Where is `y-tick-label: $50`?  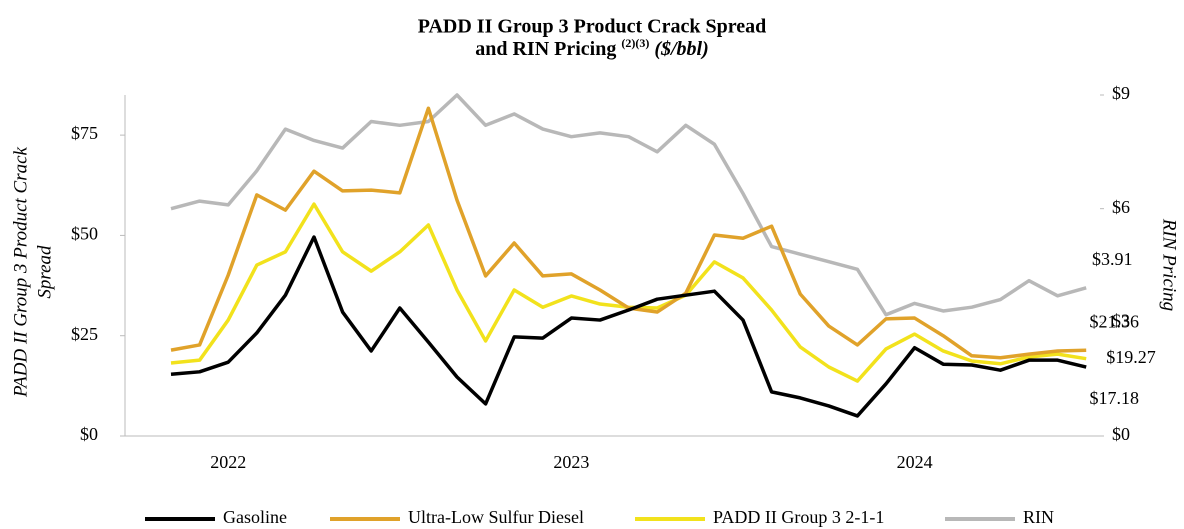 y-tick-label: $50 is located at coordinates (84, 234).